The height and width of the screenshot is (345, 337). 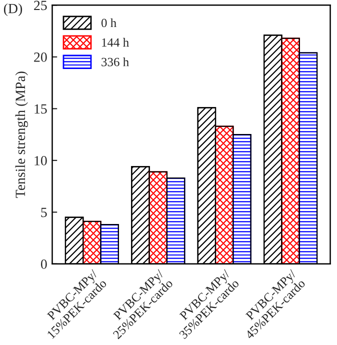 I want to click on legend-label: 0 h, so click(x=108, y=23).